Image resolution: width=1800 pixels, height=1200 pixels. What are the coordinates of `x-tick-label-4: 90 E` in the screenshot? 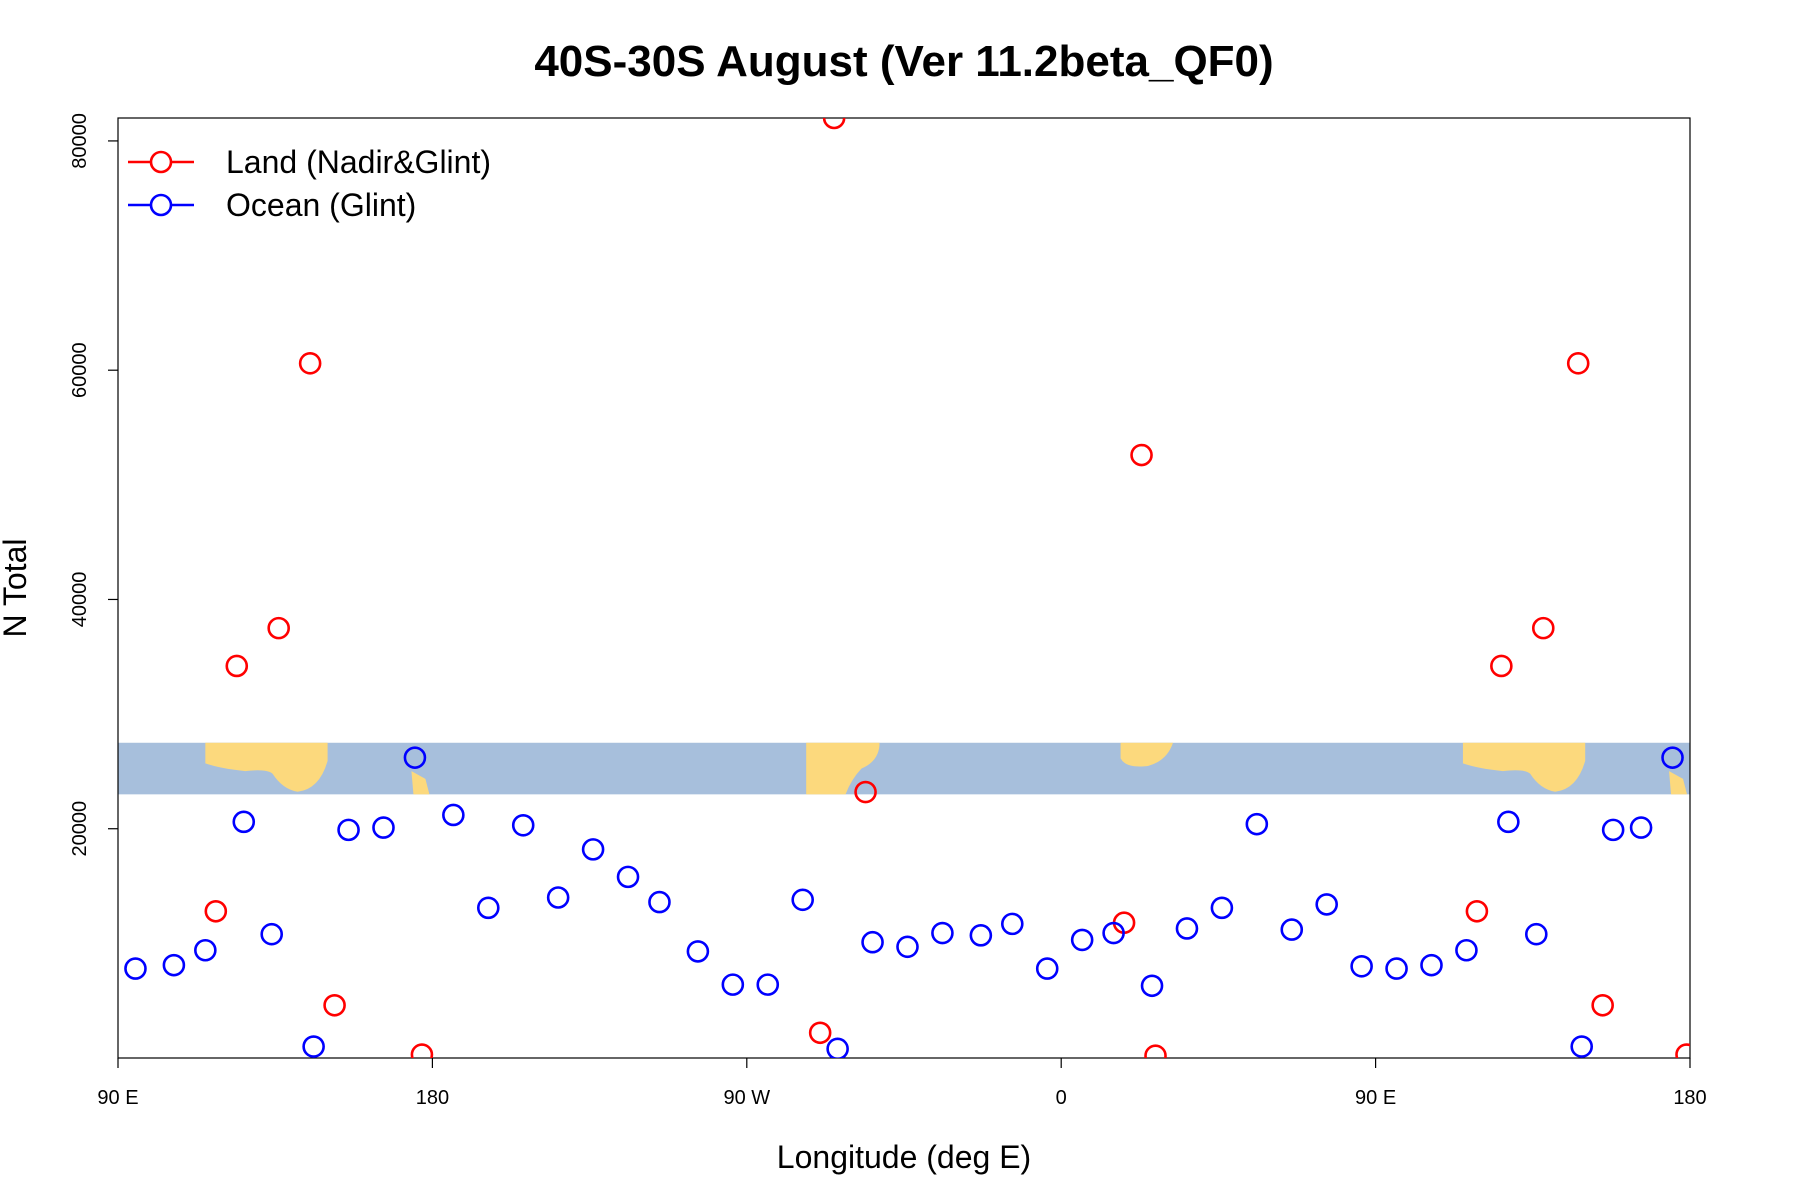 It's located at (1375, 1098).